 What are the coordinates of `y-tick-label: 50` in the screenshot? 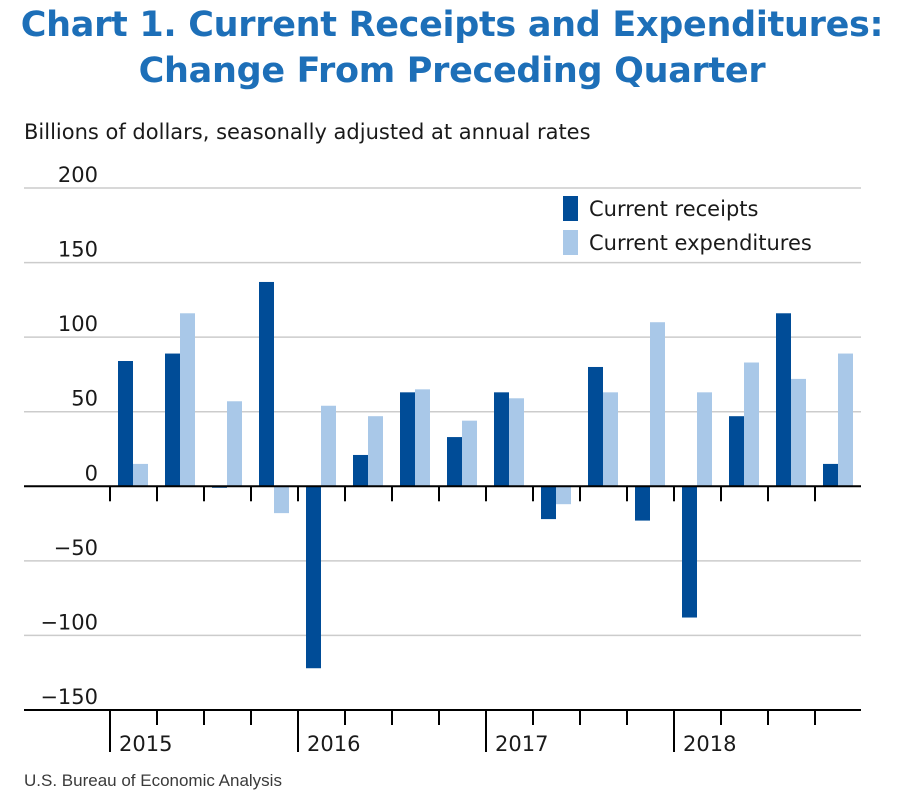 It's located at (84, 399).